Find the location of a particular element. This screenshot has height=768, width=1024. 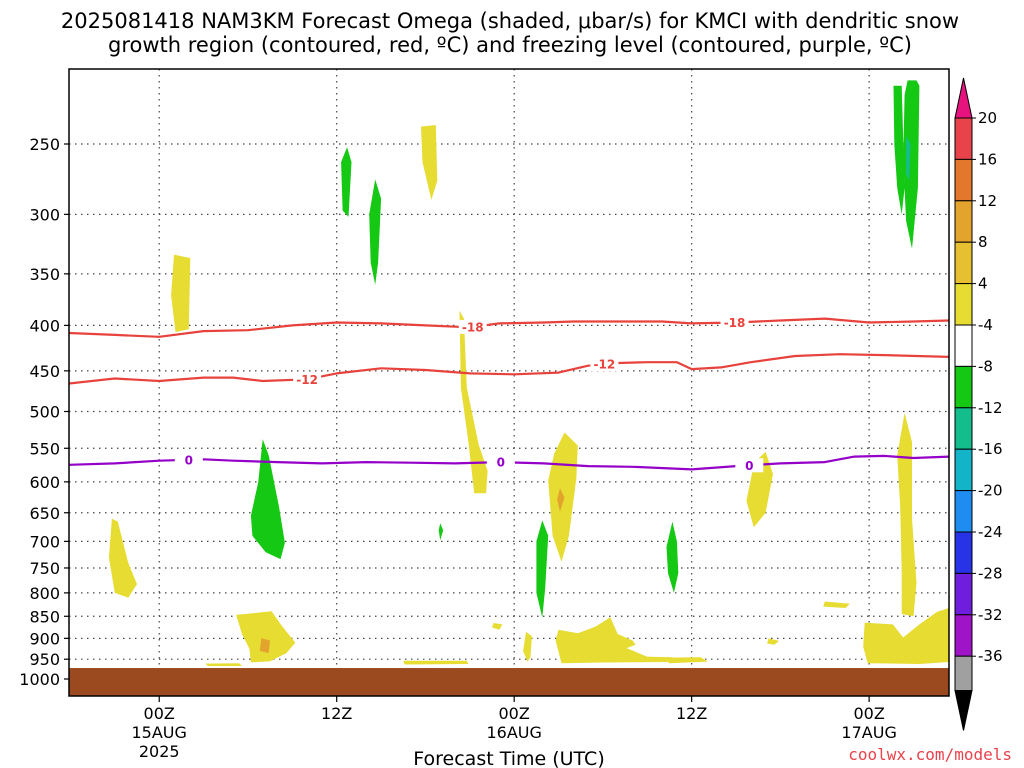

colorbar-swatch--4 is located at coordinates (963, 345).